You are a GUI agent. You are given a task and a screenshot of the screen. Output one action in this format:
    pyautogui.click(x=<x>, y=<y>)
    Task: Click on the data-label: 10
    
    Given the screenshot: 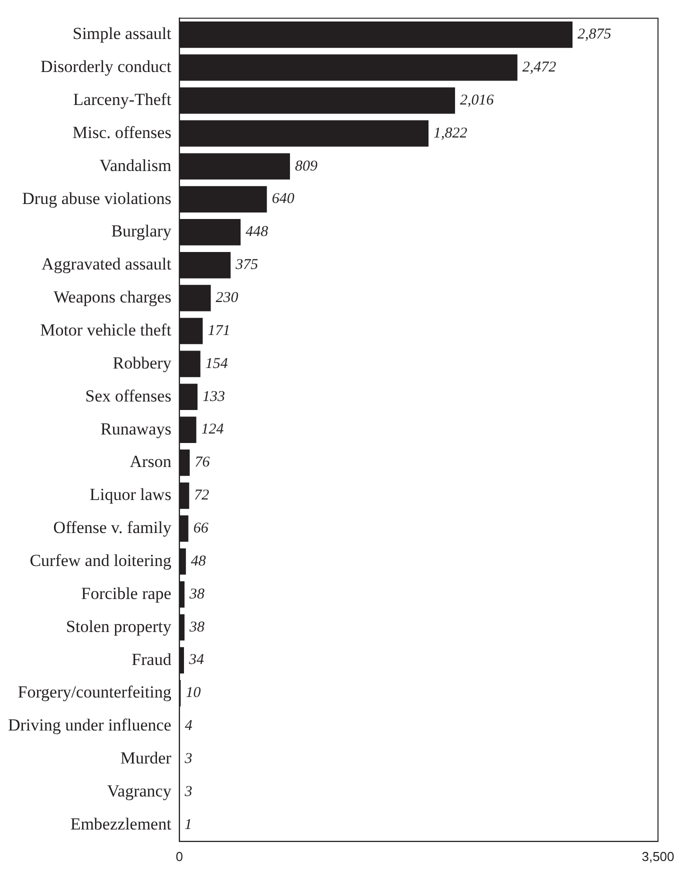 What is the action you would take?
    pyautogui.click(x=194, y=693)
    